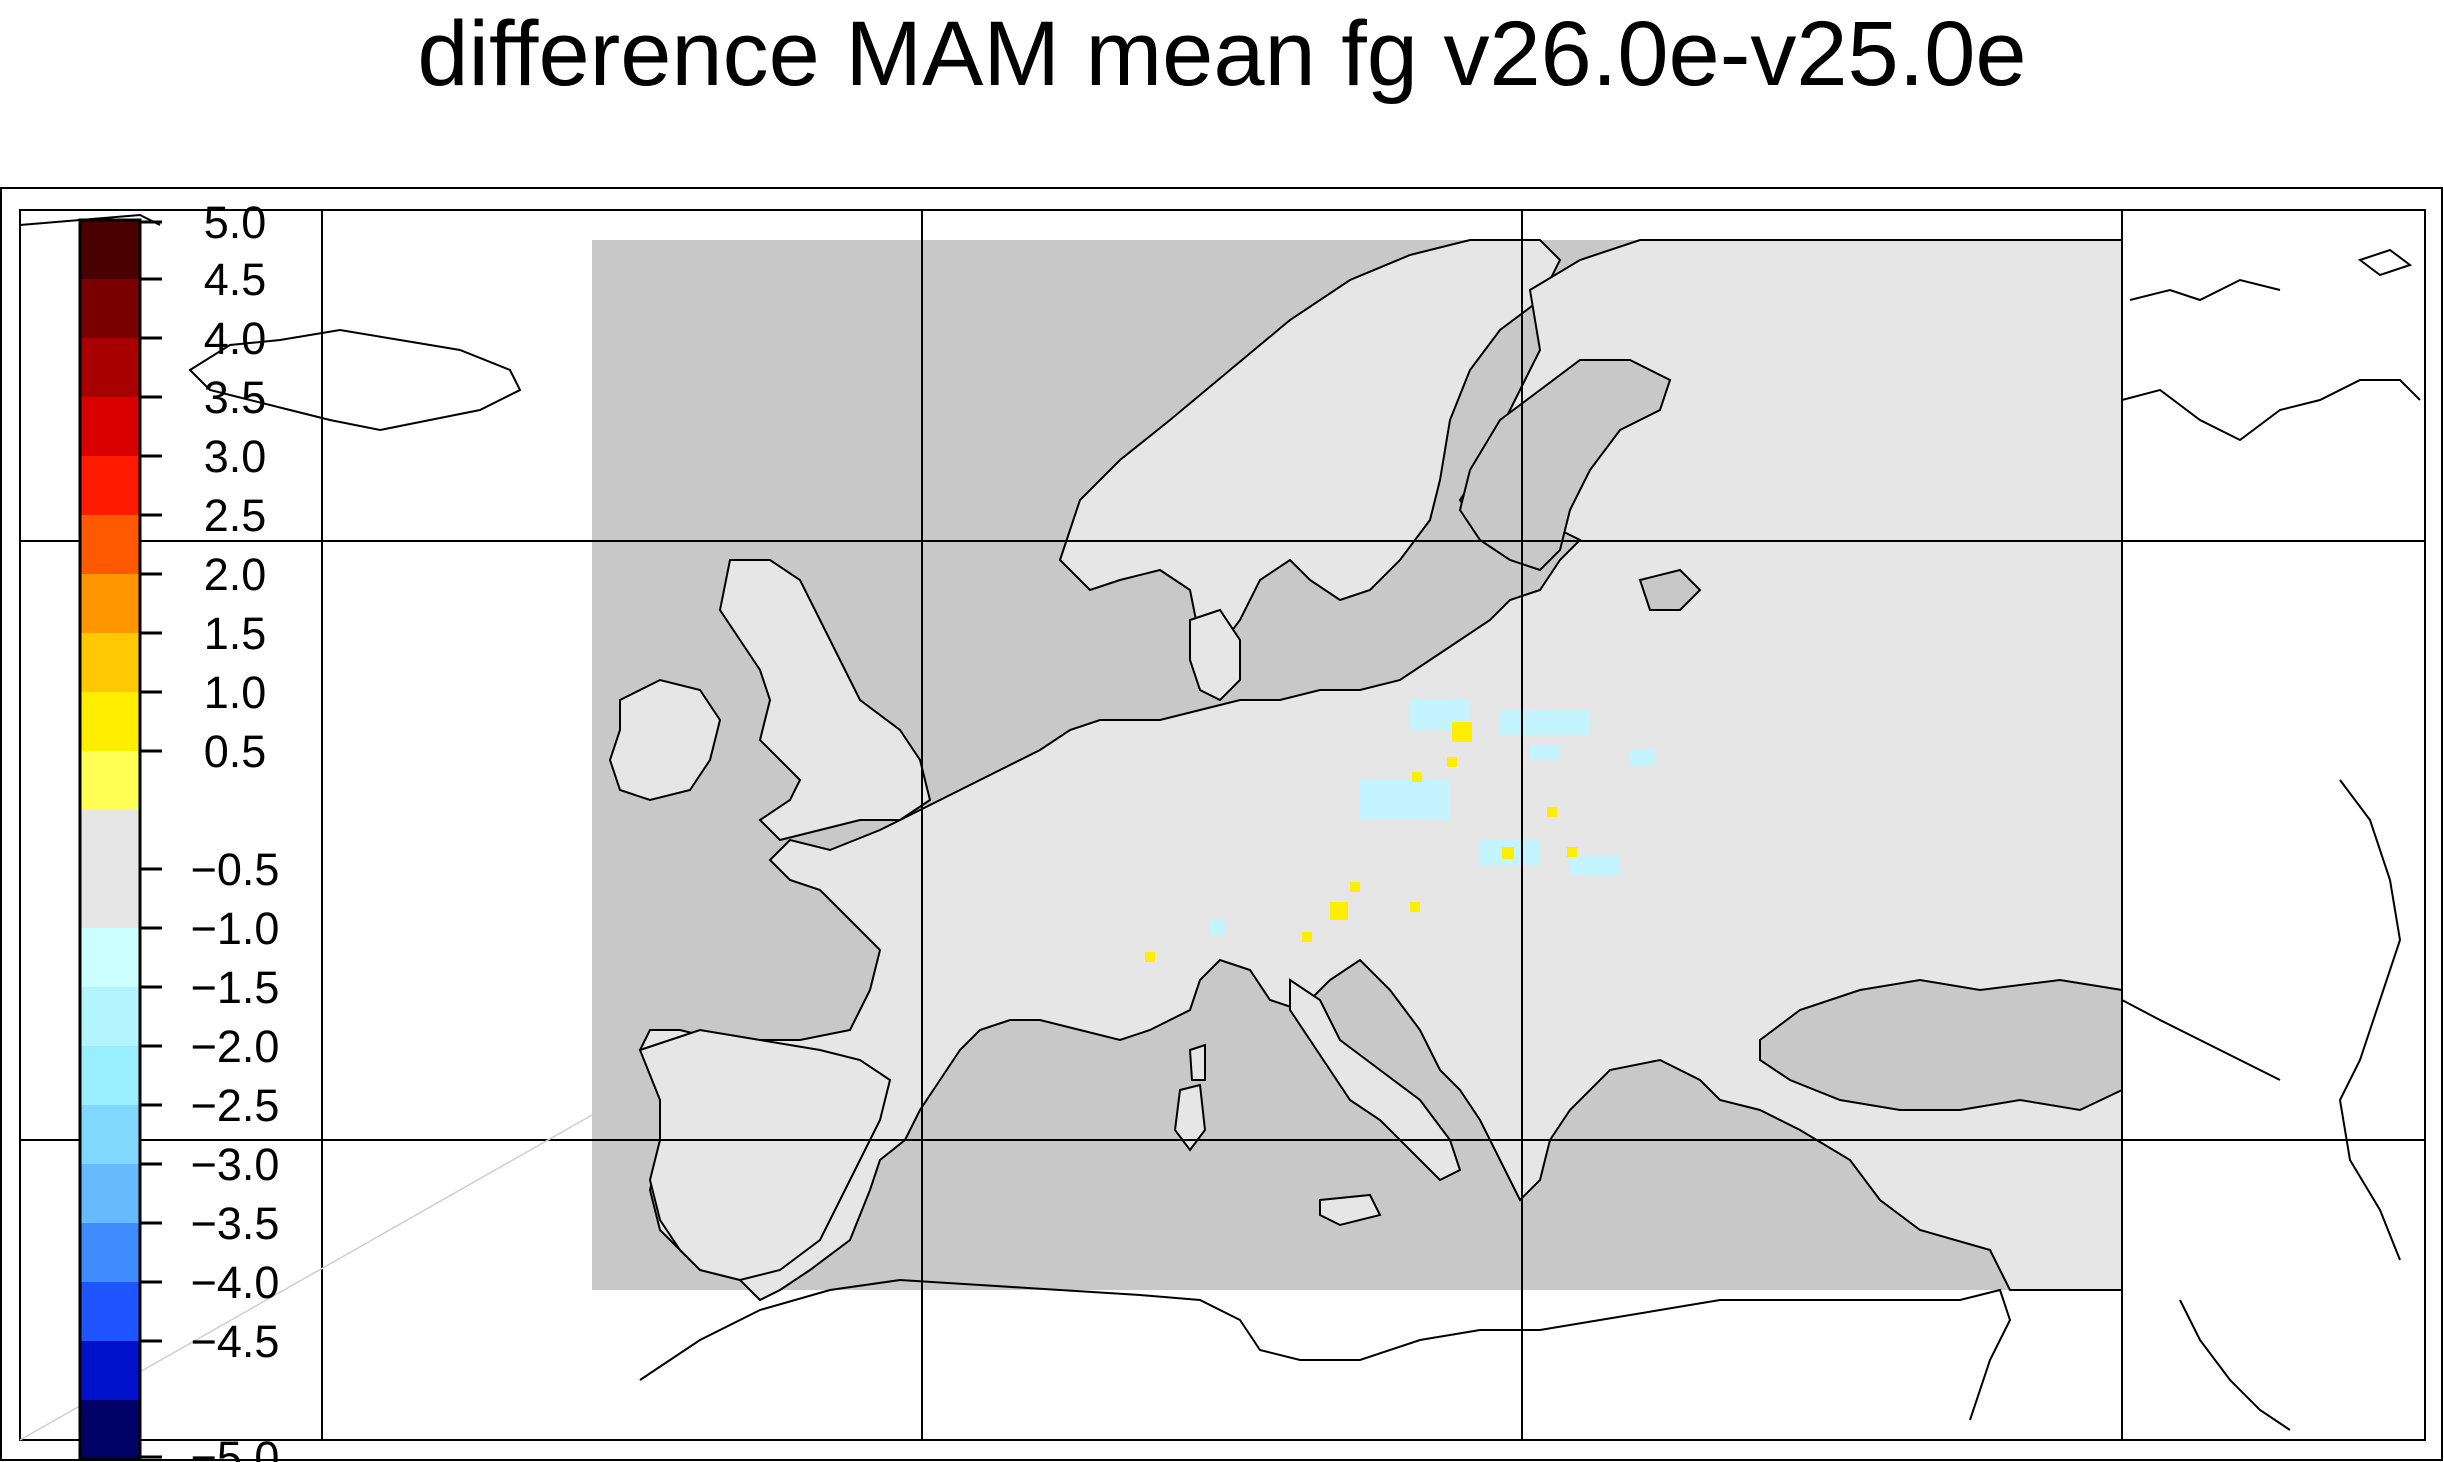 This screenshot has height=1462, width=2444. I want to click on colorbar-label: −5.0, so click(235, 1447).